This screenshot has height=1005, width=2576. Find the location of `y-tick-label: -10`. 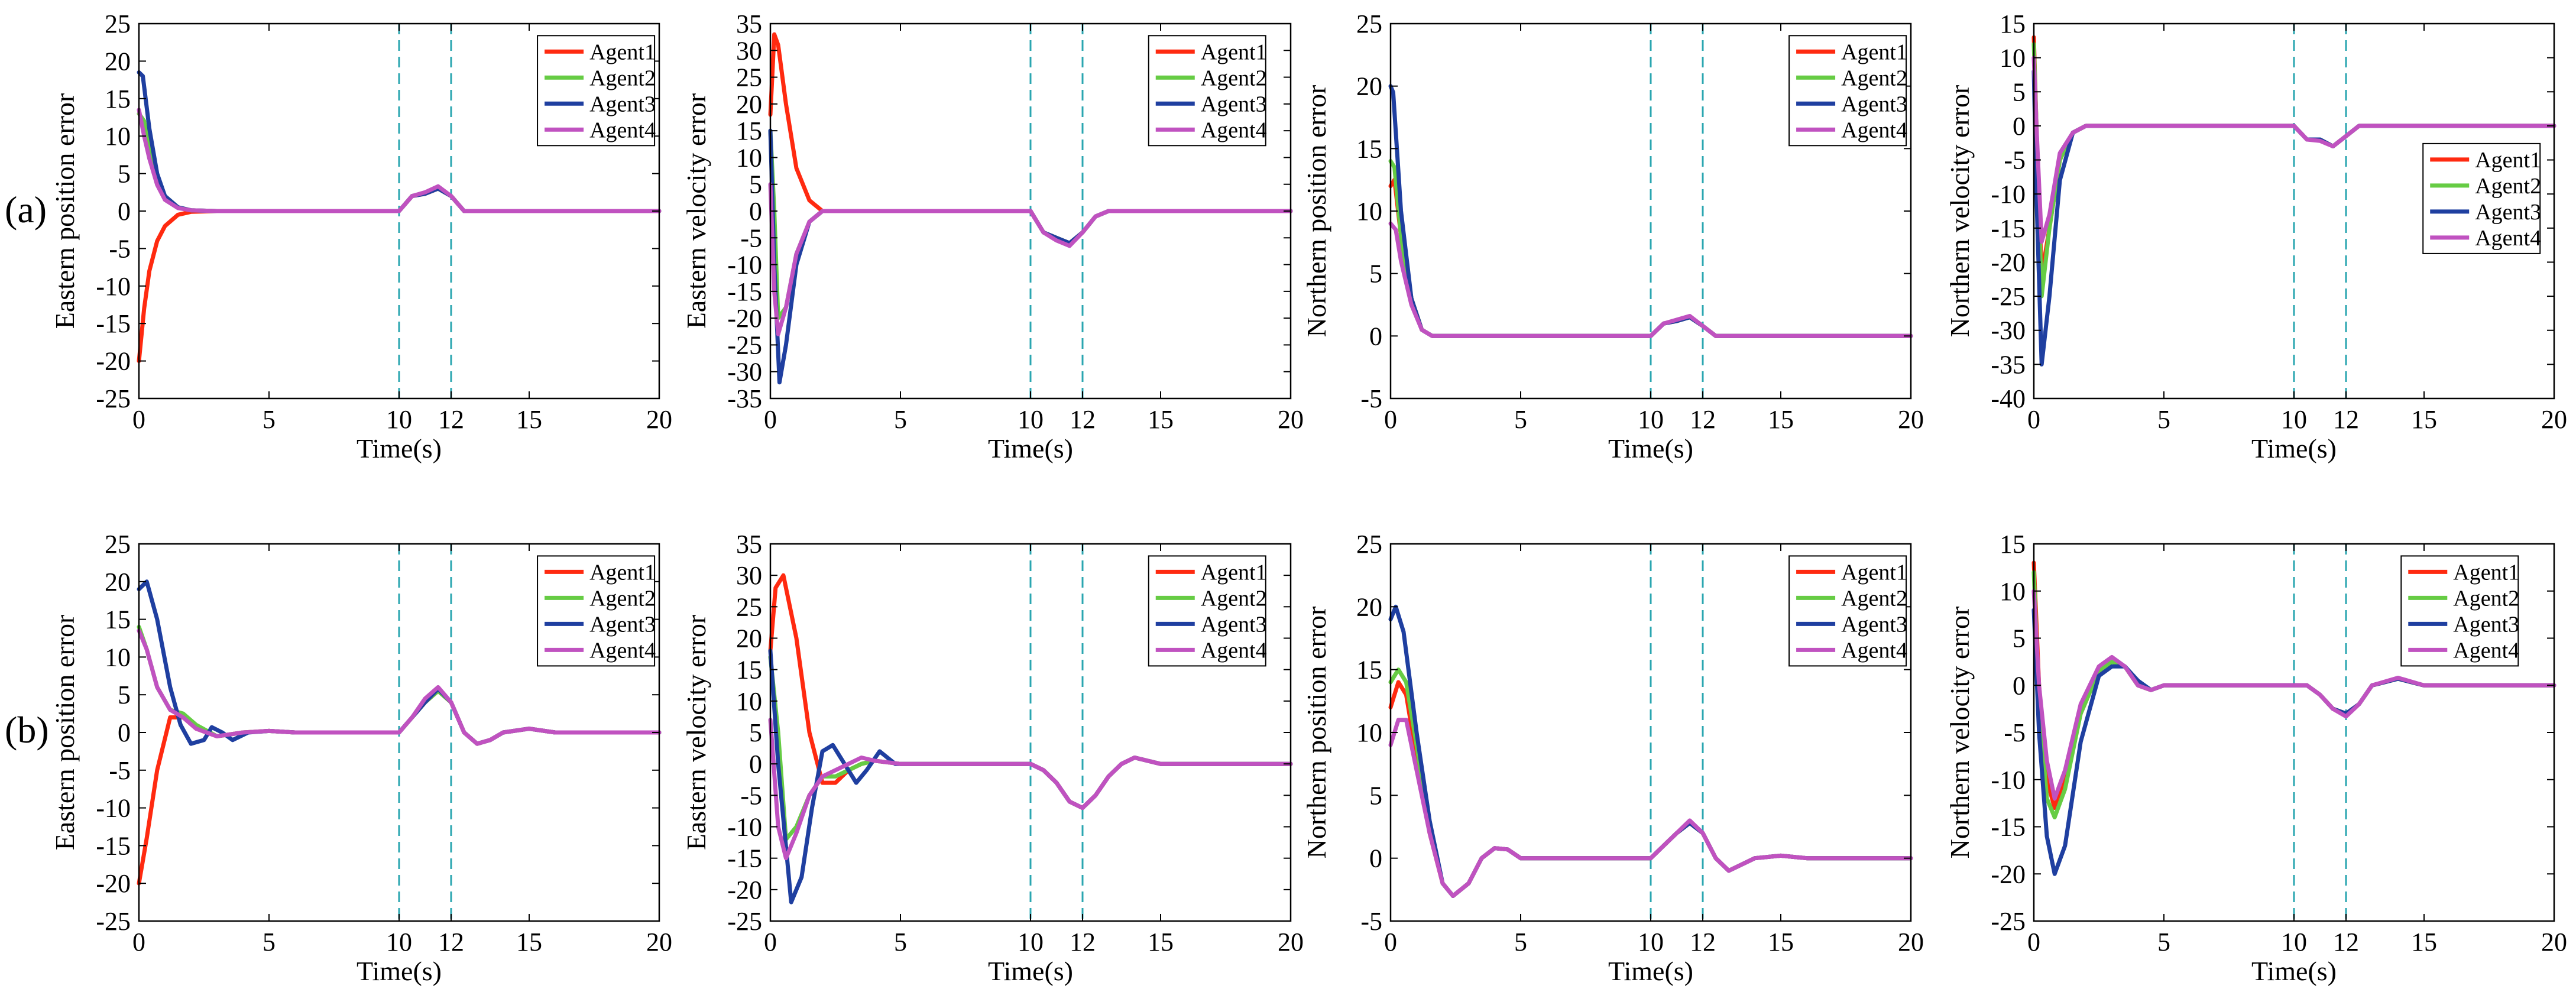

y-tick-label: -10 is located at coordinates (113, 808).